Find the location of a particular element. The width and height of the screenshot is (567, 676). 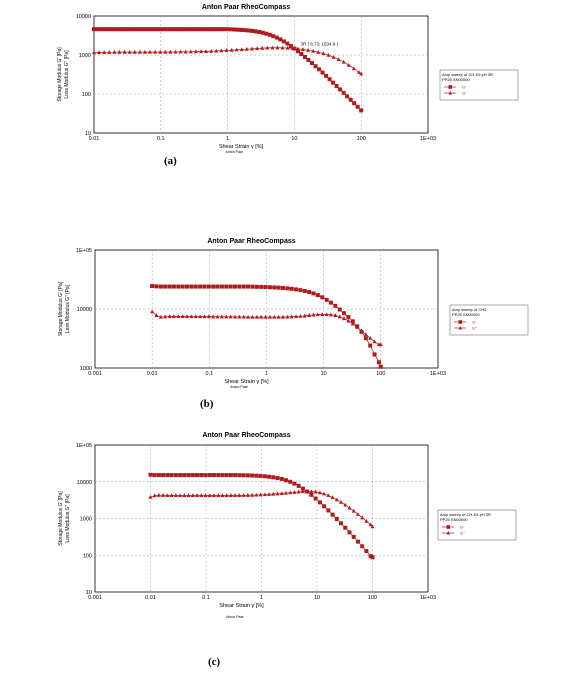

legend-marker-square is located at coordinates (450, 87).